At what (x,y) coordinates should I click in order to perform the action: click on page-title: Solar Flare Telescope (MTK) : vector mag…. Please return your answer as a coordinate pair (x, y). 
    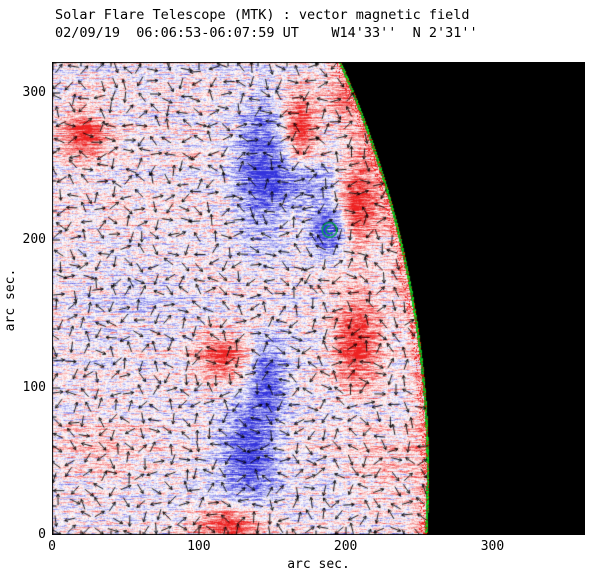
    Looking at the image, I should click on (262, 15).